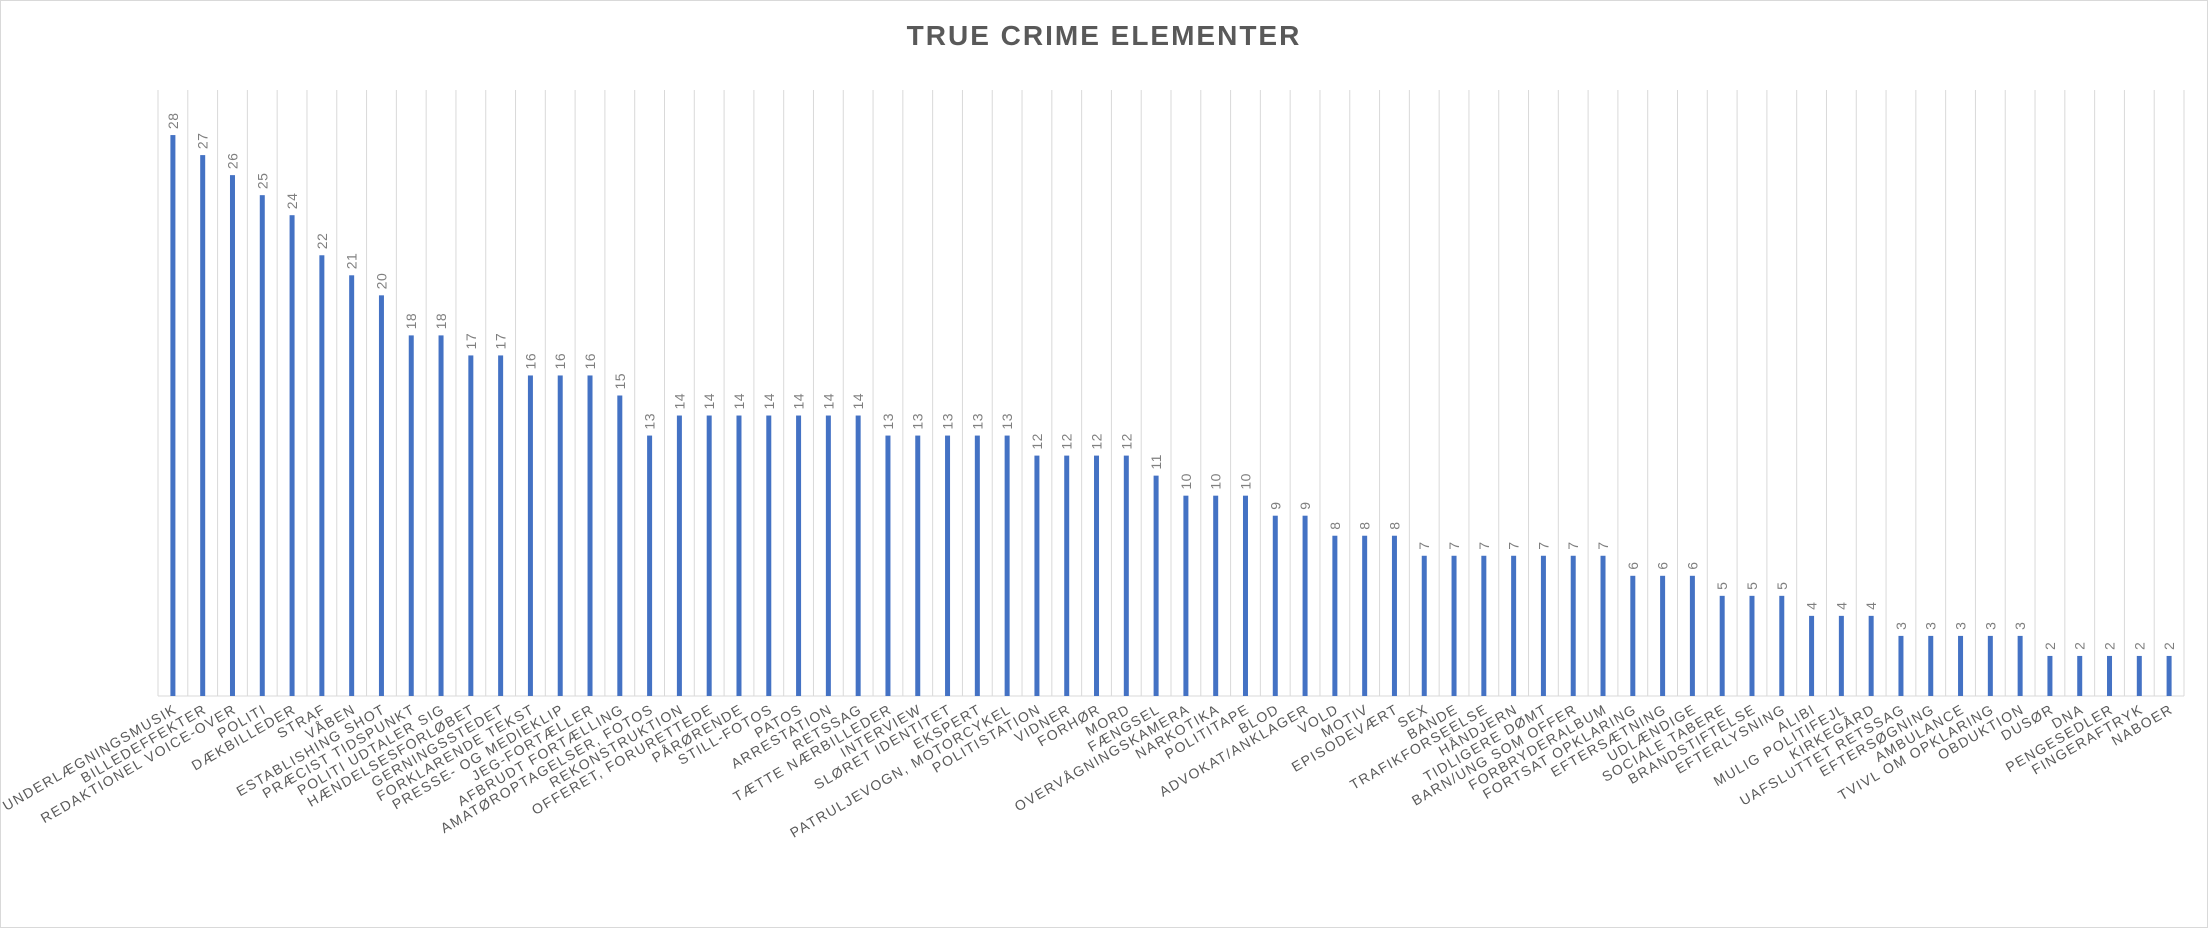 This screenshot has height=928, width=2208. What do you see at coordinates (292, 201) in the screenshot?
I see `data-label: 24` at bounding box center [292, 201].